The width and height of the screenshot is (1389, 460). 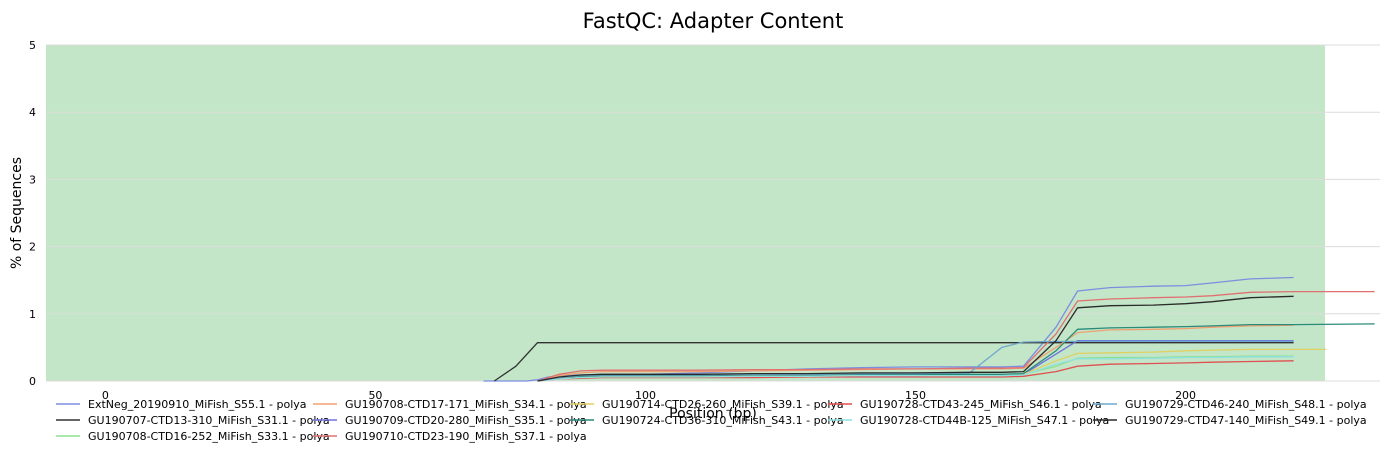 What do you see at coordinates (915, 395) in the screenshot?
I see `x-tick-label: 150` at bounding box center [915, 395].